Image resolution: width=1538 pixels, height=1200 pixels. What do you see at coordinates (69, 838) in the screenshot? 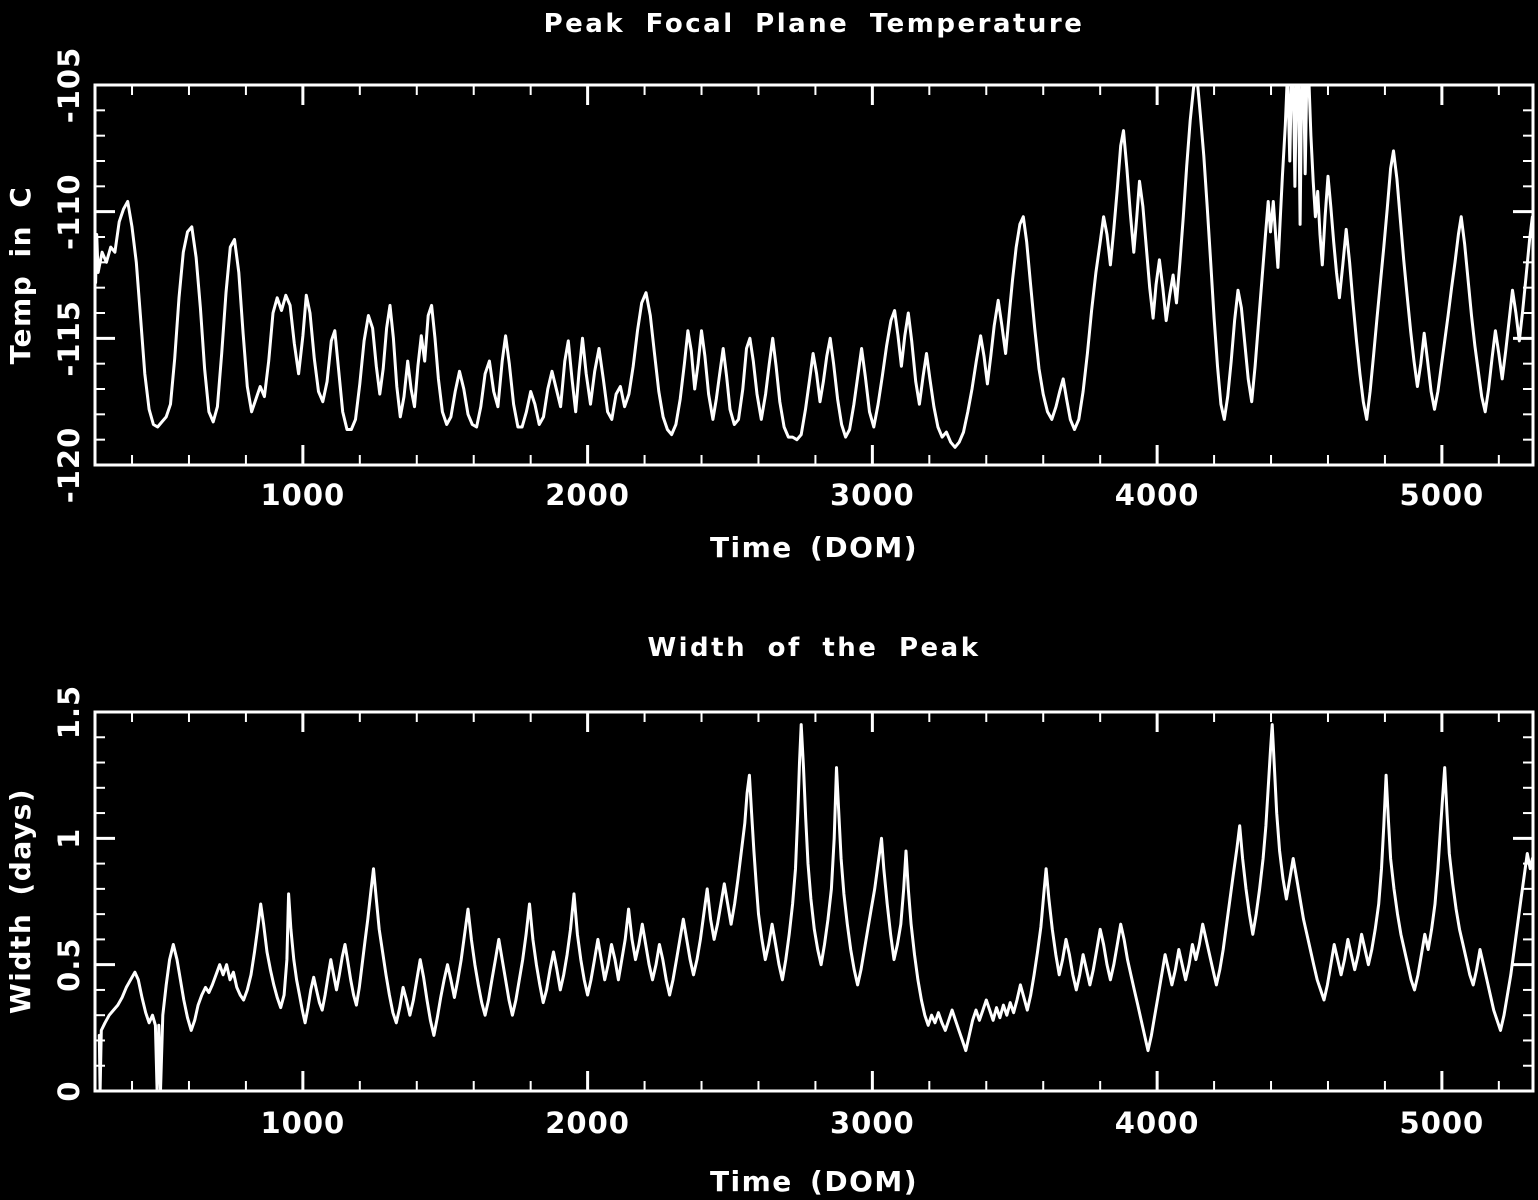
I see `y-tick-label: 1` at bounding box center [69, 838].